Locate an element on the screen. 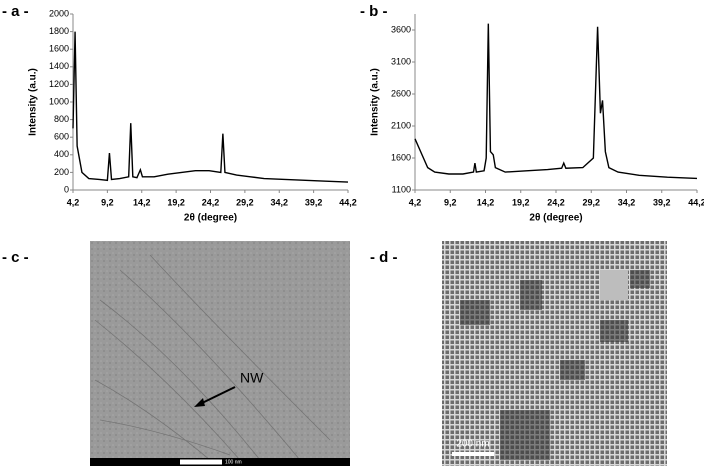  y-tick-label: 2100 is located at coordinates (401, 125).